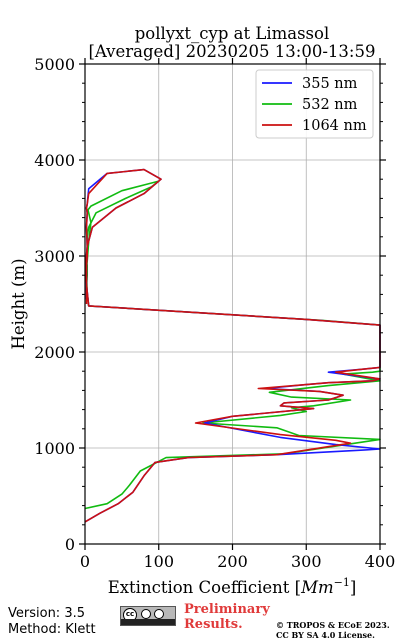  Describe the element at coordinates (342, 582) in the screenshot. I see `x-axis-label-exponent: −1` at that location.